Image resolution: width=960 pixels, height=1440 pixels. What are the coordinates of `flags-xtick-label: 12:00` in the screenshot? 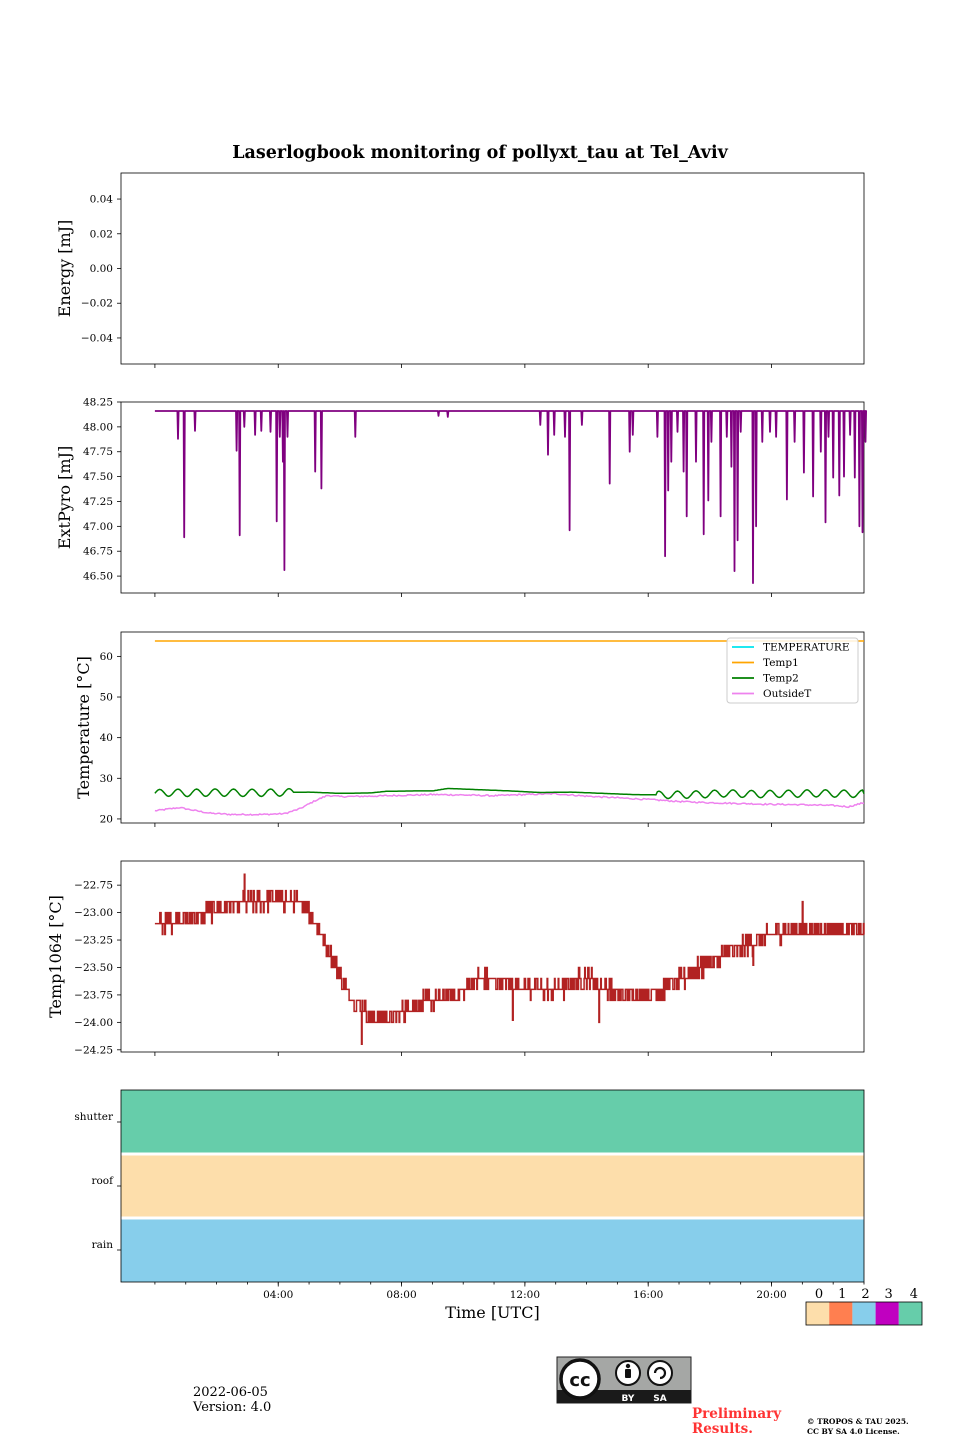 It's located at (525, 1295).